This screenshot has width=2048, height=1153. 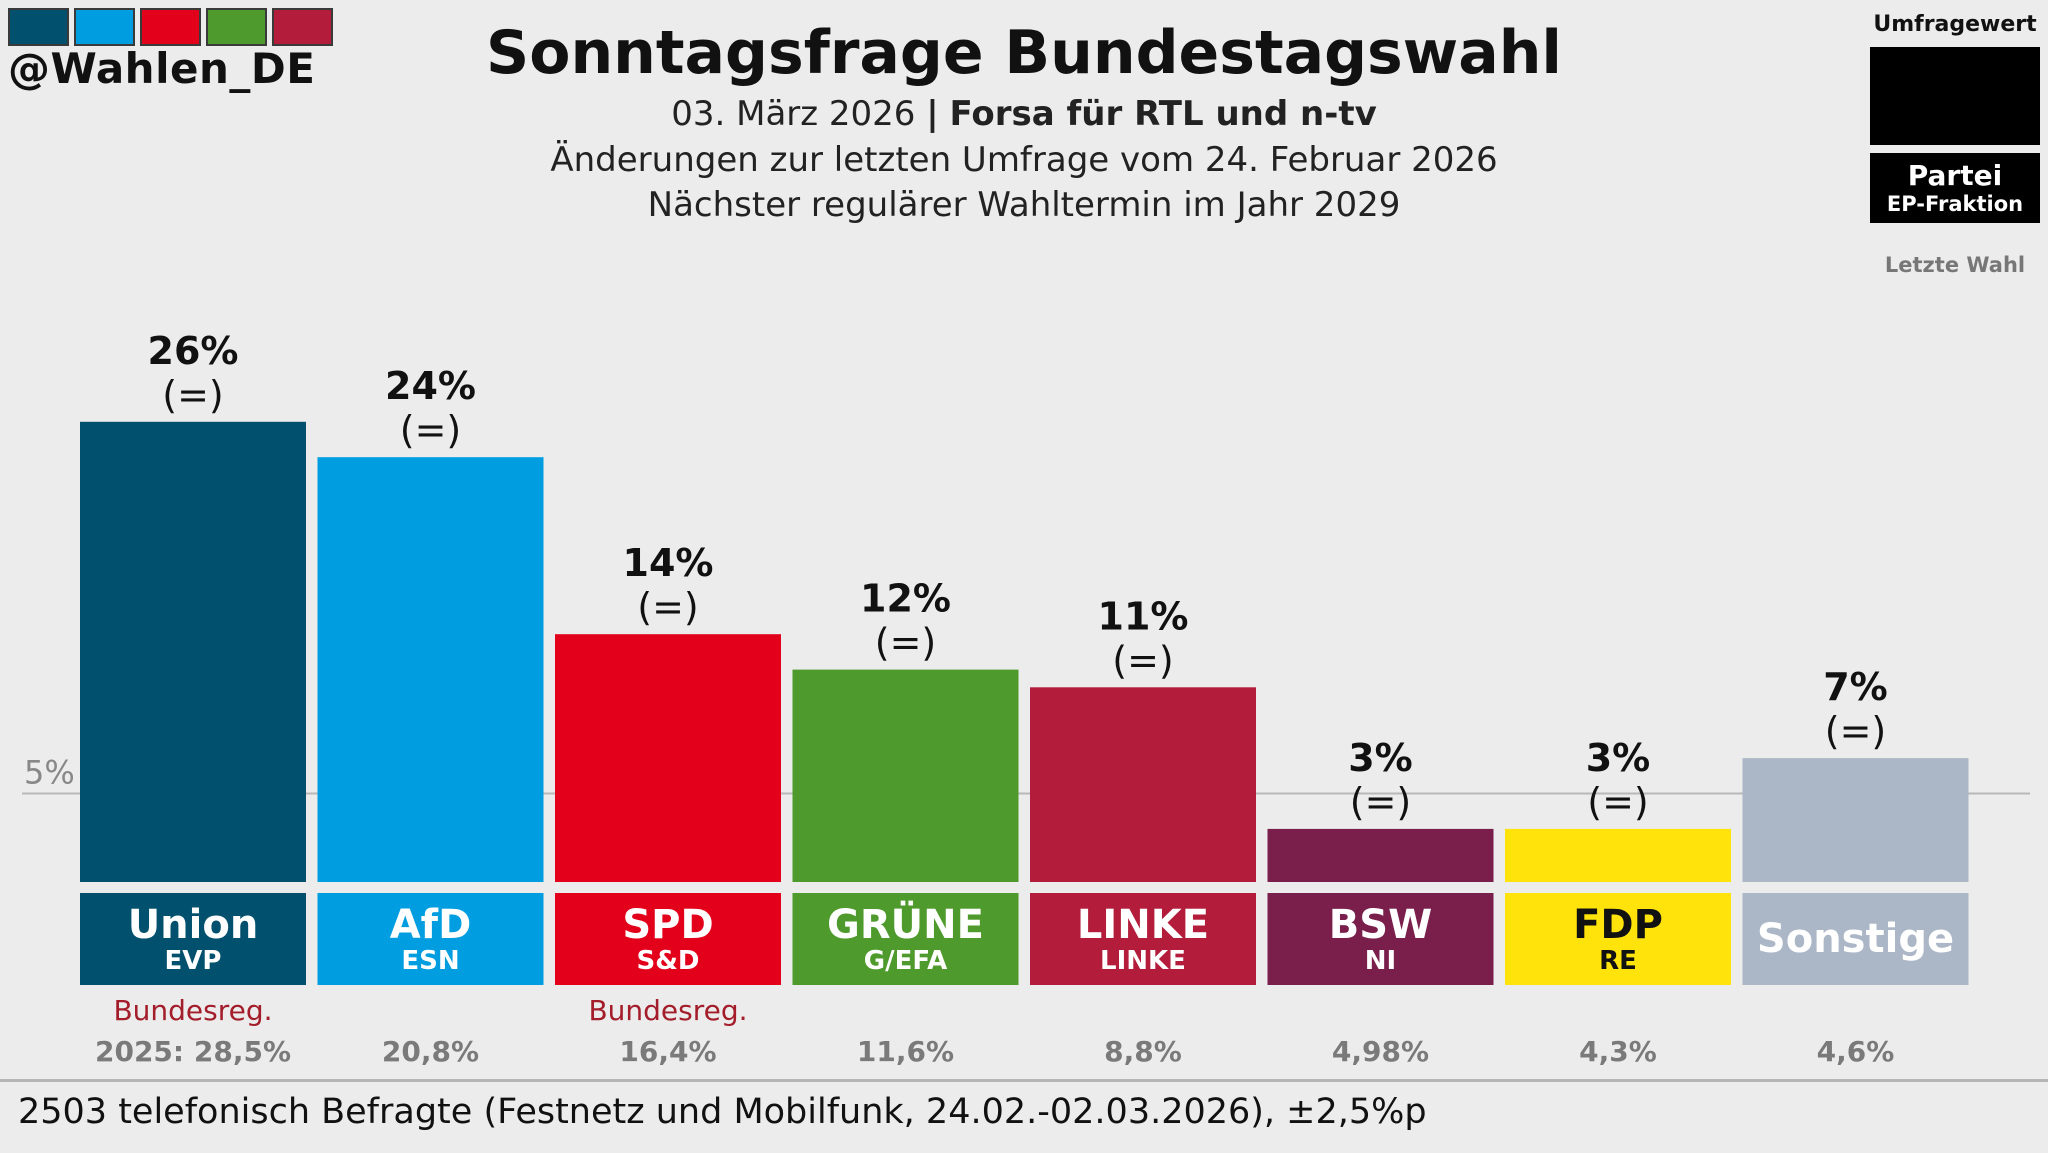 I want to click on brand-handle: @Wahlen_DE, so click(x=162, y=68).